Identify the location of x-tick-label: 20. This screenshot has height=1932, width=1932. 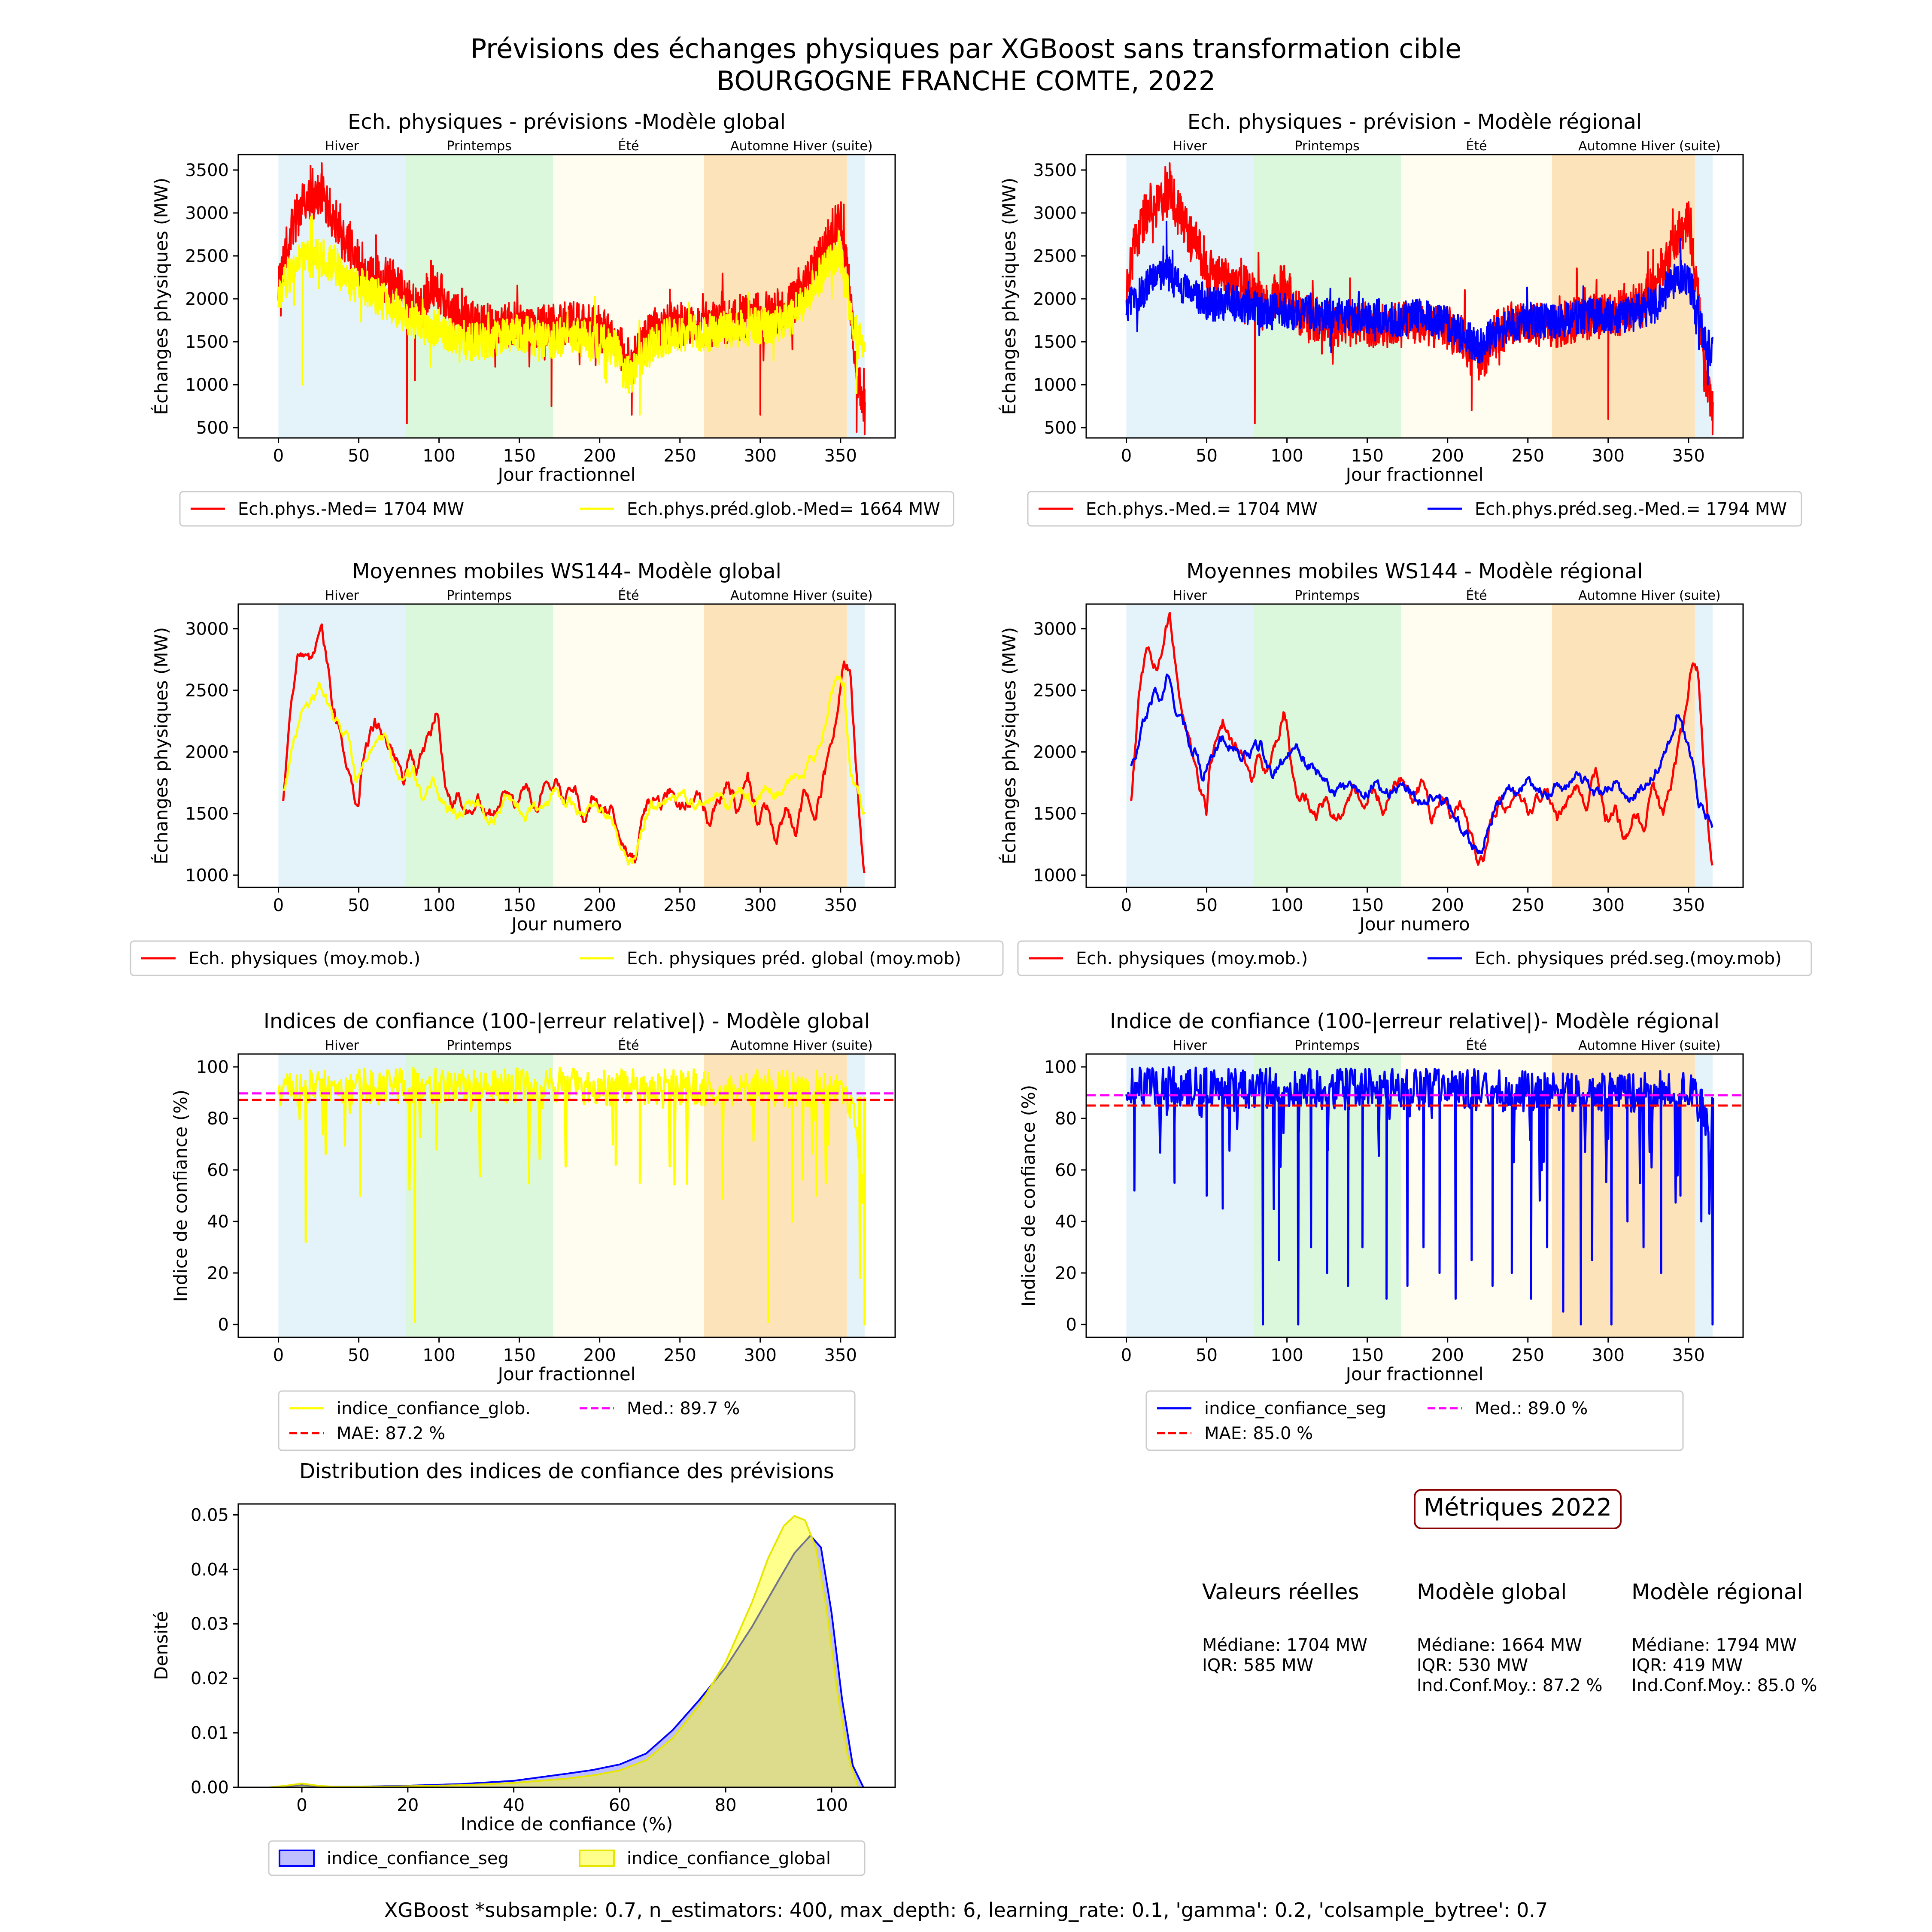
(408, 1805).